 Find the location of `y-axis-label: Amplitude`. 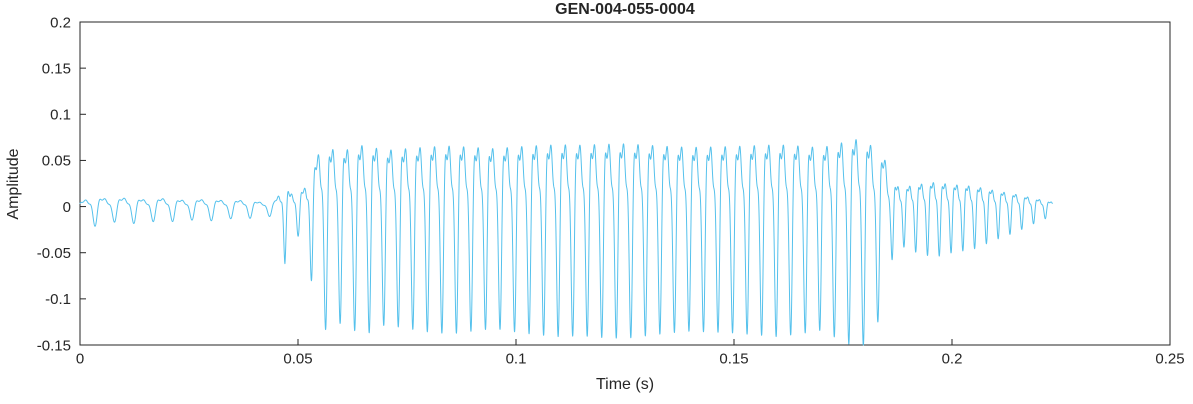

y-axis-label: Amplitude is located at coordinates (13, 184).